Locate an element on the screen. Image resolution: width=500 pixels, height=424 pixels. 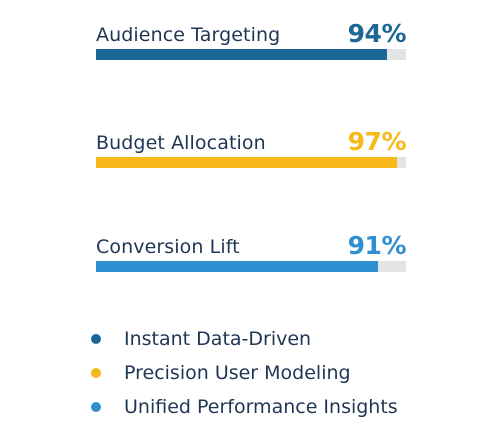
legend-label: Precision User Modeling is located at coordinates (237, 373).